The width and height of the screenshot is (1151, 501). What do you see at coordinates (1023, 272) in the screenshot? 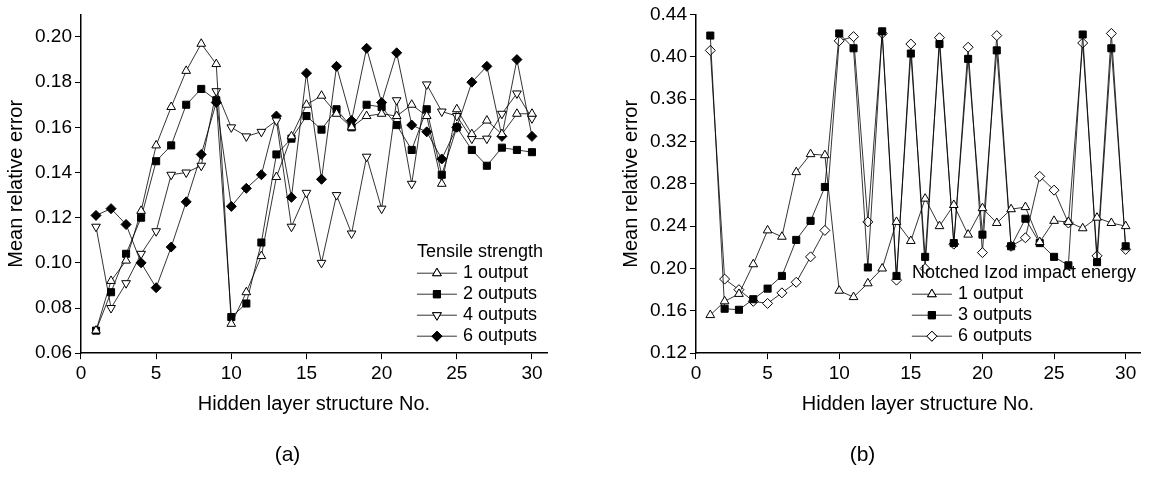
I see `legend-title: Notched Izod impact energy` at bounding box center [1023, 272].